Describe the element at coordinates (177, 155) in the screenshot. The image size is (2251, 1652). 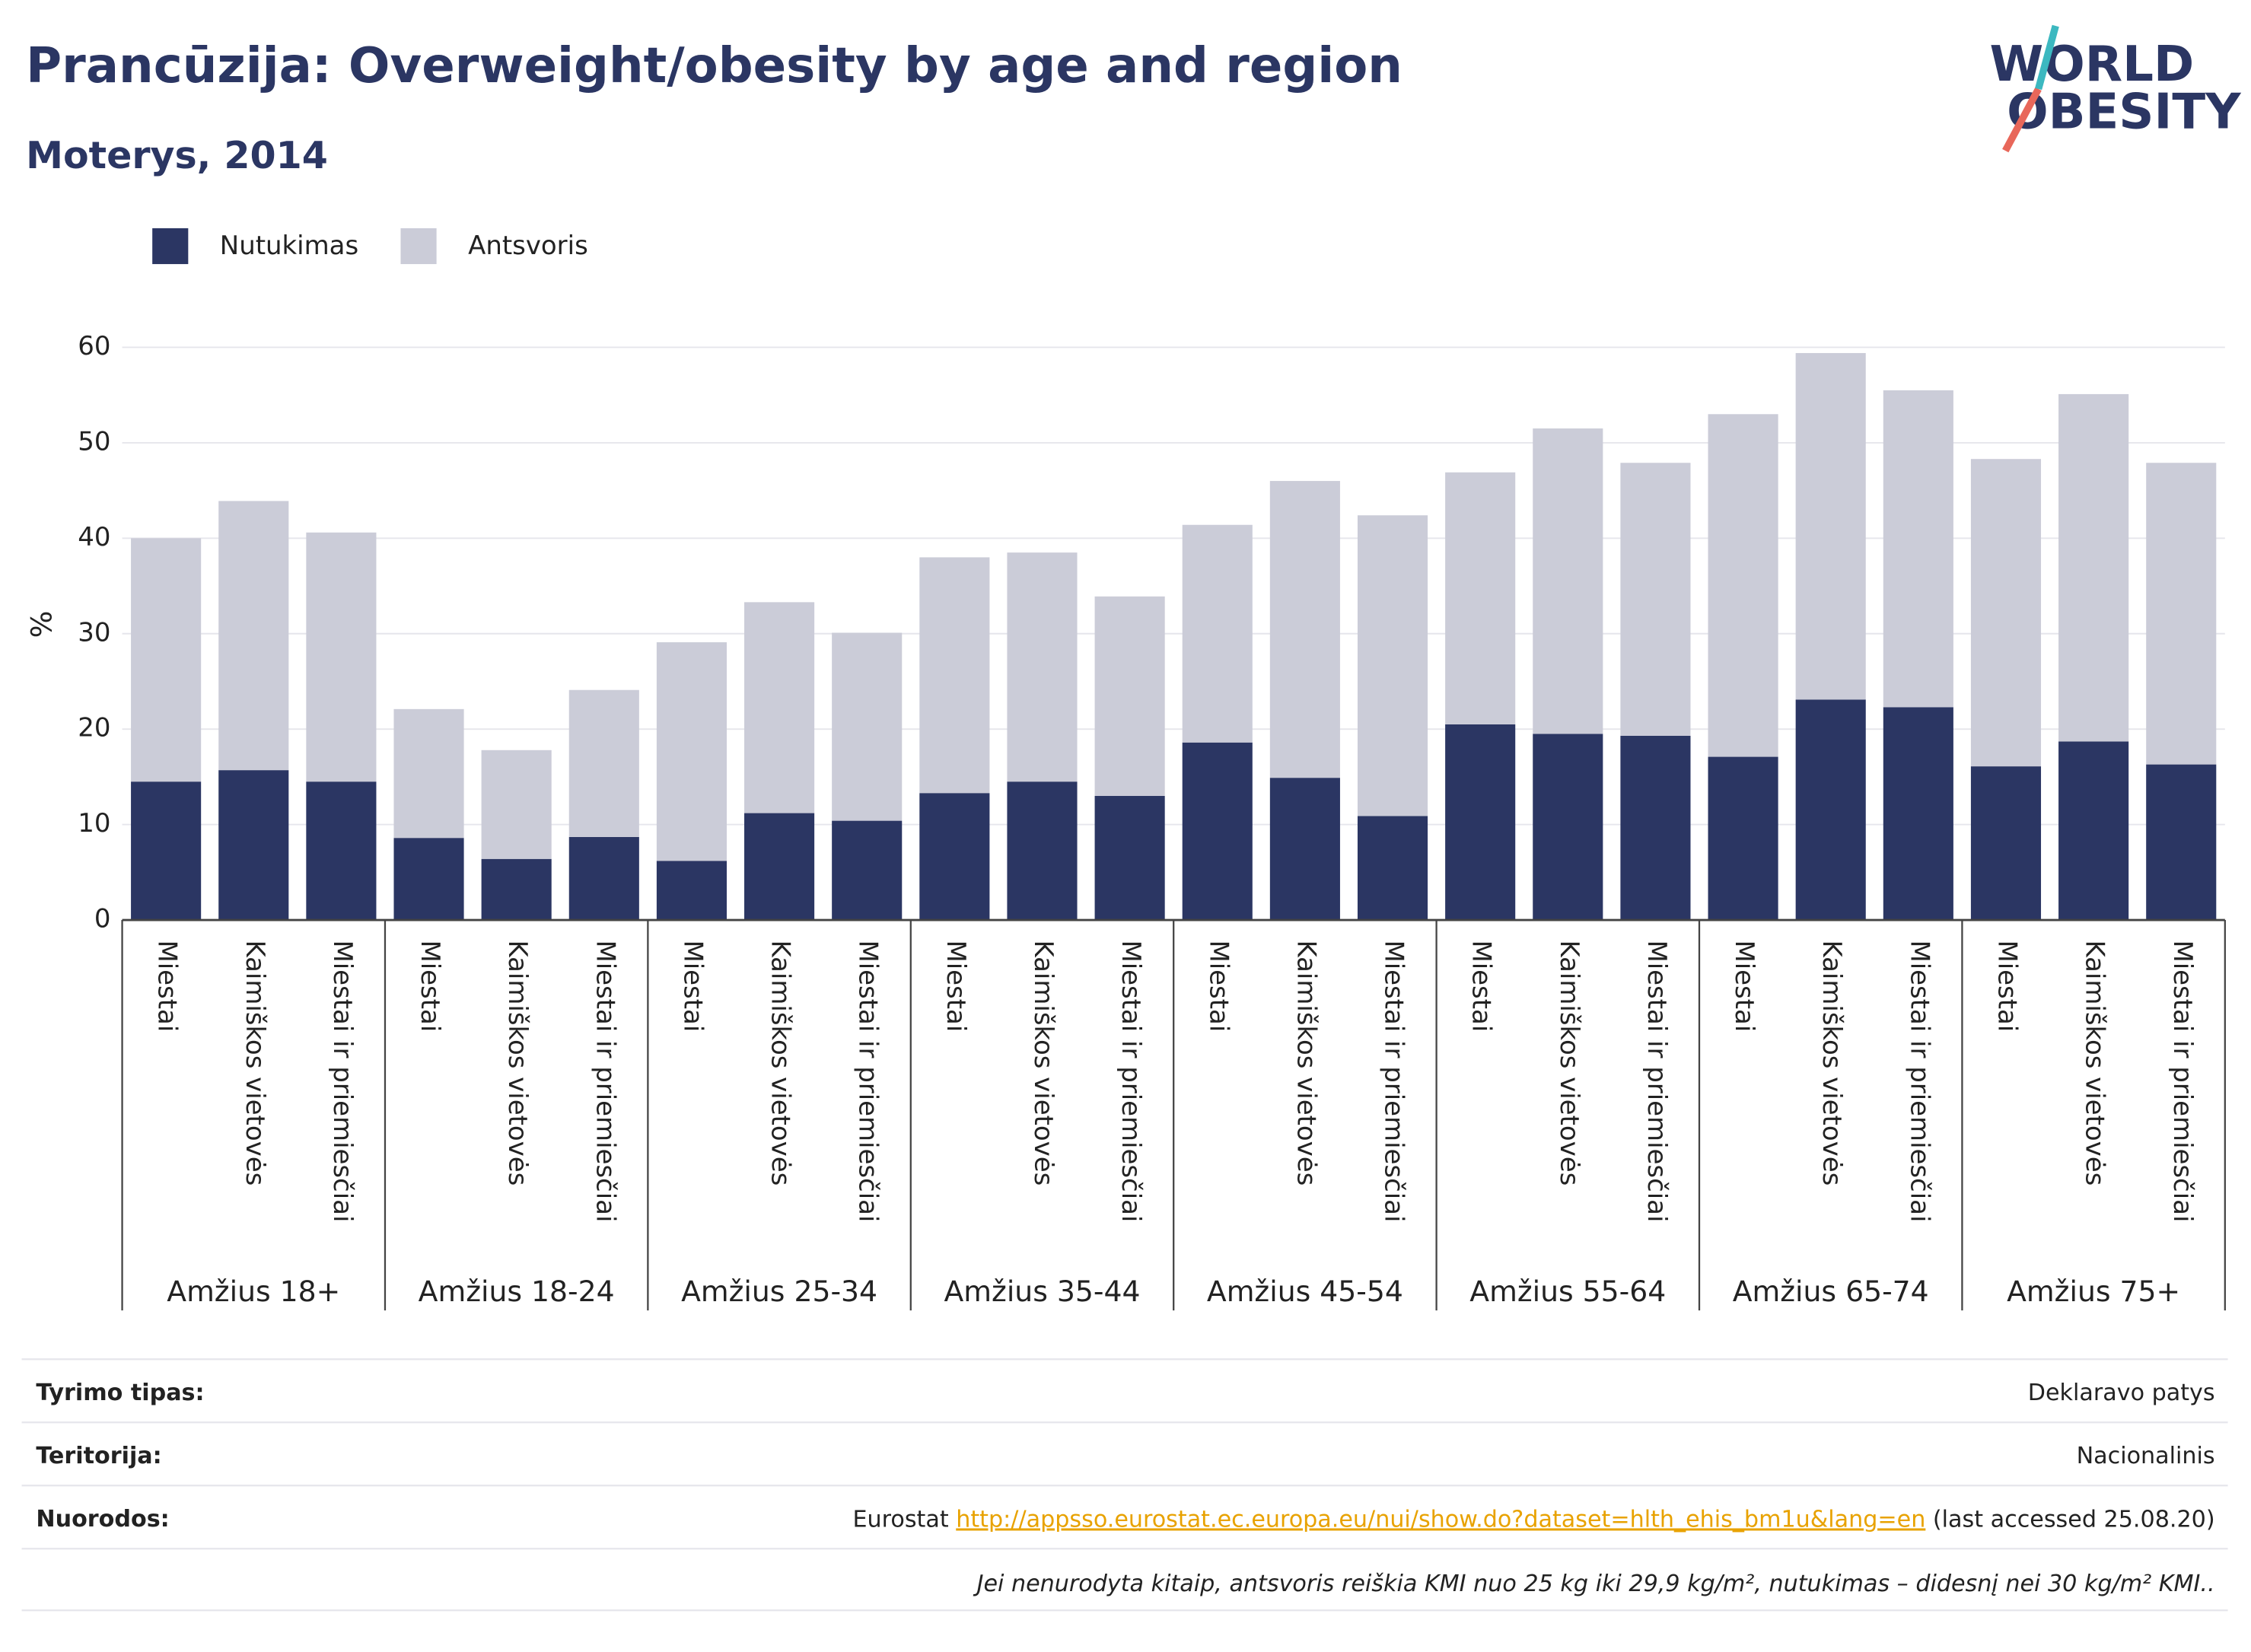
I see `chart-subtitle: Moterys, 2014` at that location.